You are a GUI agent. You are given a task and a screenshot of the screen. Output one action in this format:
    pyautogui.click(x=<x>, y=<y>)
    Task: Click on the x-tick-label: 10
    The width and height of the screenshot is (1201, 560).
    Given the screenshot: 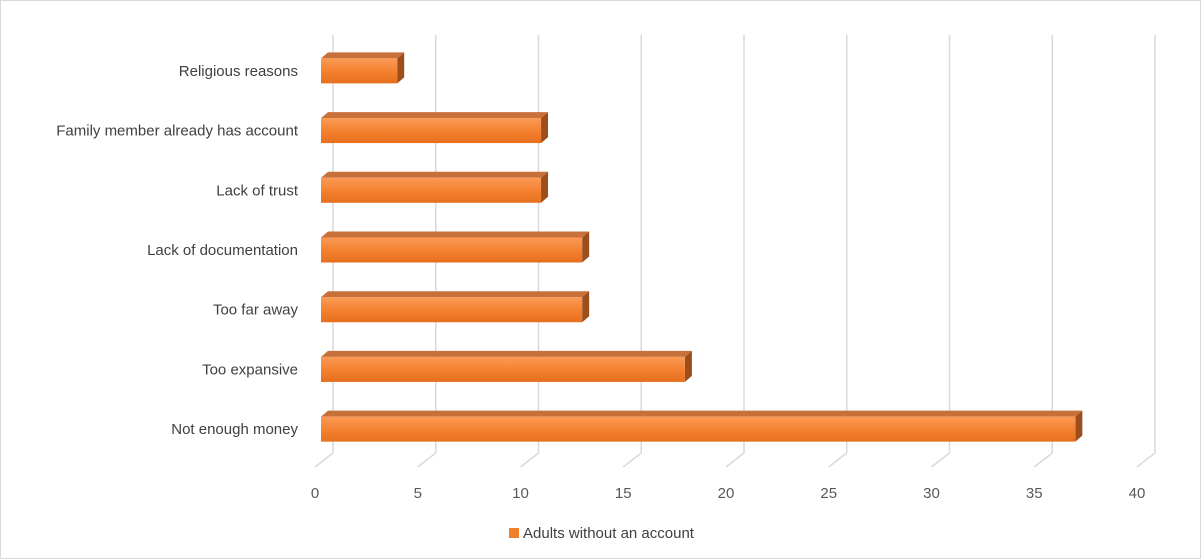 What is the action you would take?
    pyautogui.click(x=520, y=493)
    